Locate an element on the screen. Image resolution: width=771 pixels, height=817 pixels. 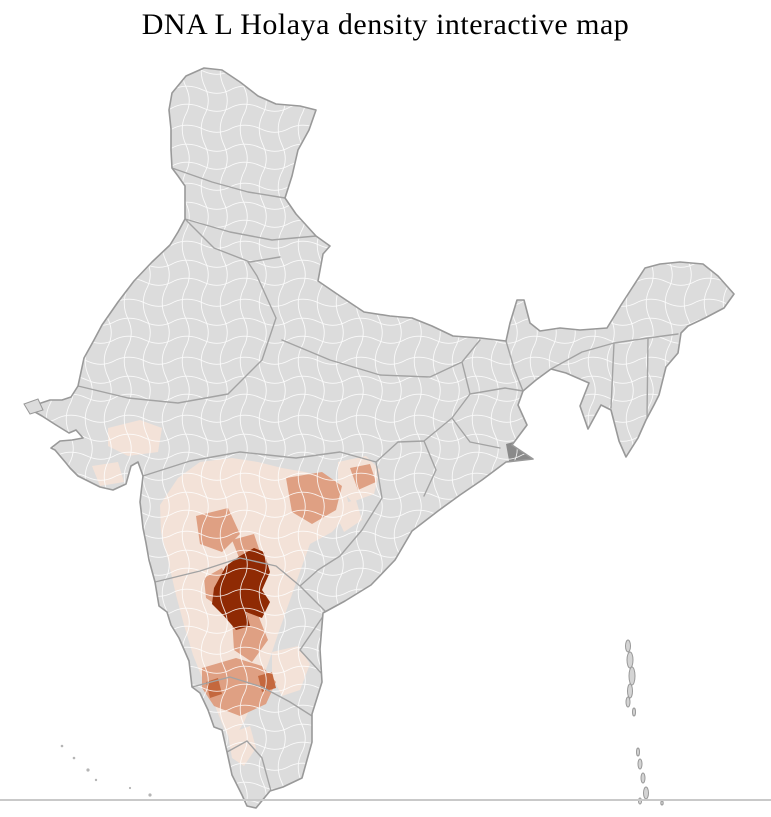
page-title: DNA L Holaya density interactive map is located at coordinates (385, 24).